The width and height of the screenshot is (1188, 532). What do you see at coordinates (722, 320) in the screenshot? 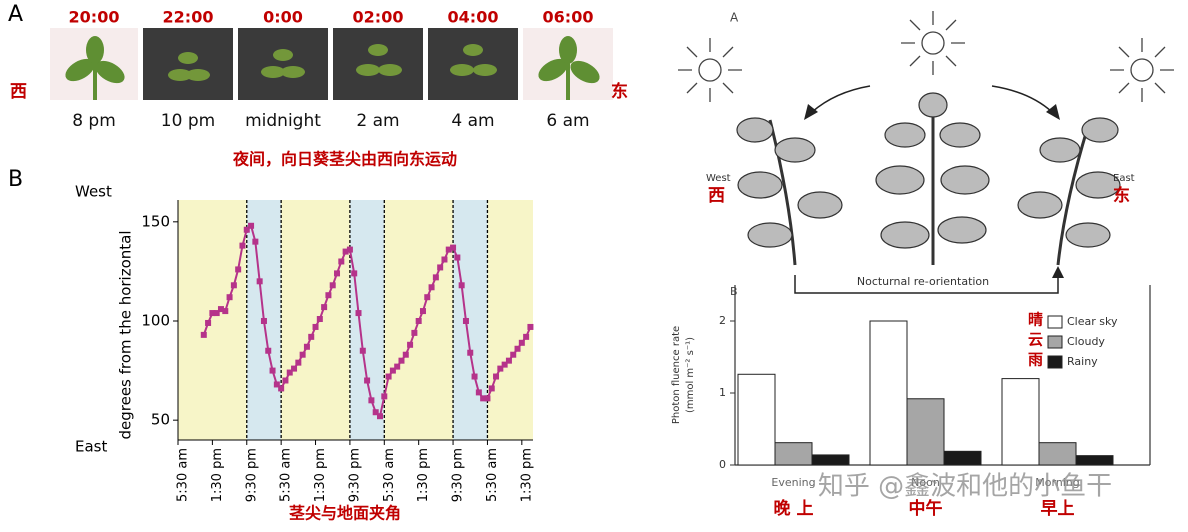
I see `y-tick-label: 2` at bounding box center [722, 320].